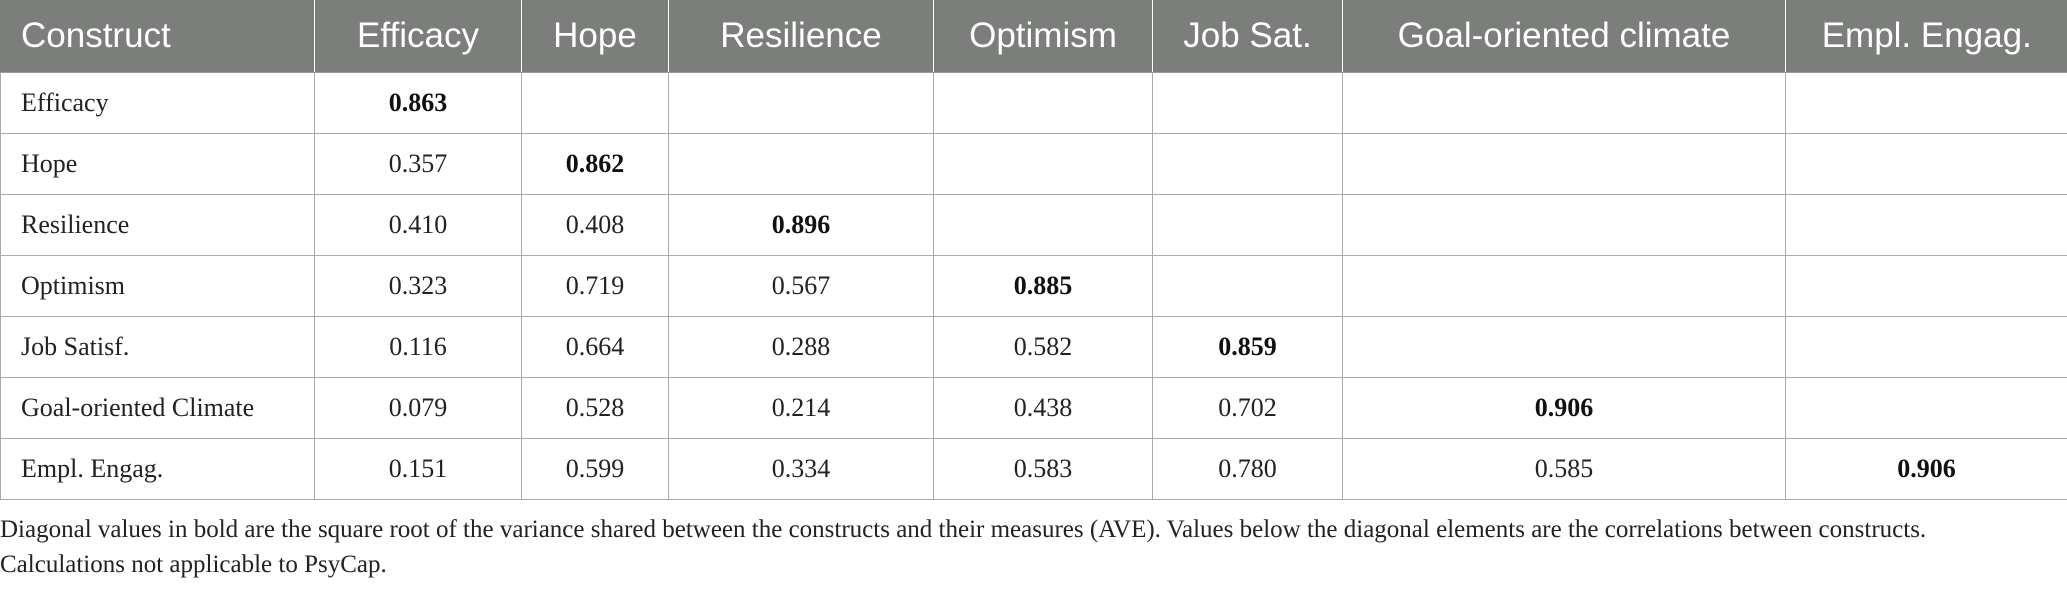  I want to click on table-row: Resilience 0.410 0.408 0.896, so click(1033, 225).